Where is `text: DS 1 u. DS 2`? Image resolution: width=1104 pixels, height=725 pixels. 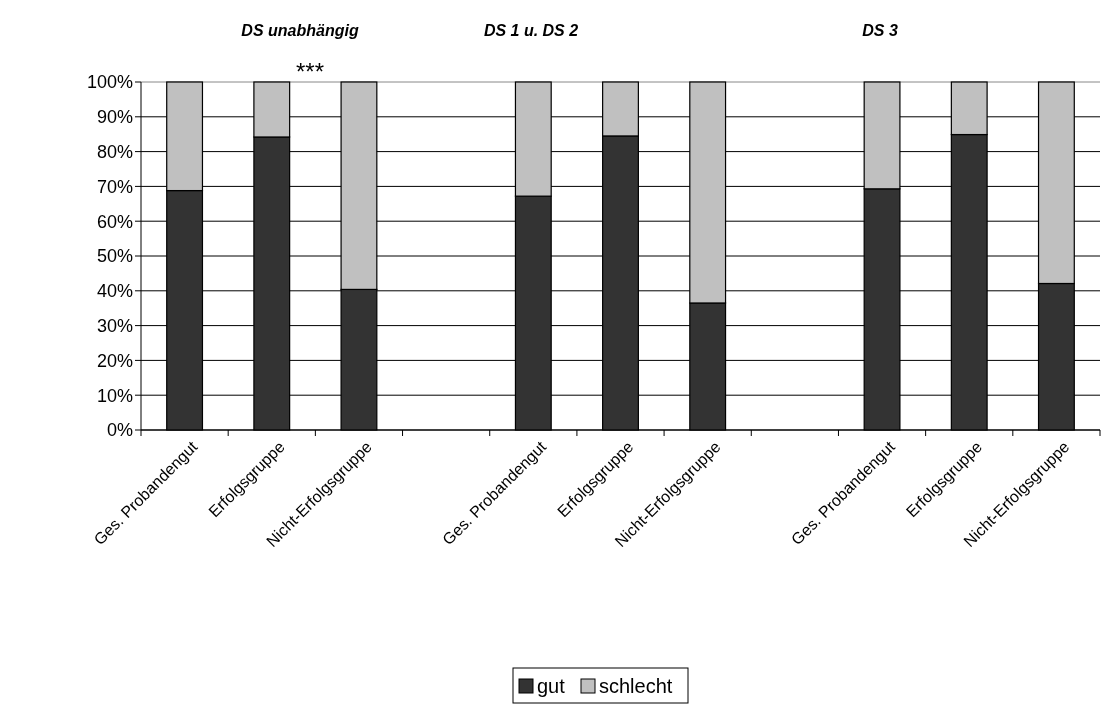 text: DS 1 u. DS 2 is located at coordinates (531, 30).